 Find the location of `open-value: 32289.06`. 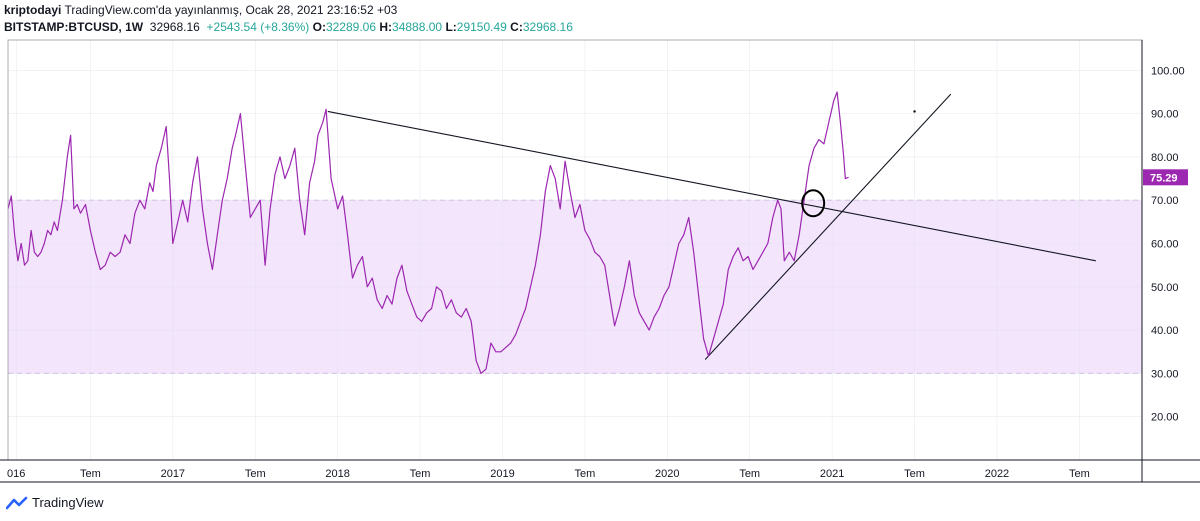

open-value: 32289.06 is located at coordinates (351, 27).